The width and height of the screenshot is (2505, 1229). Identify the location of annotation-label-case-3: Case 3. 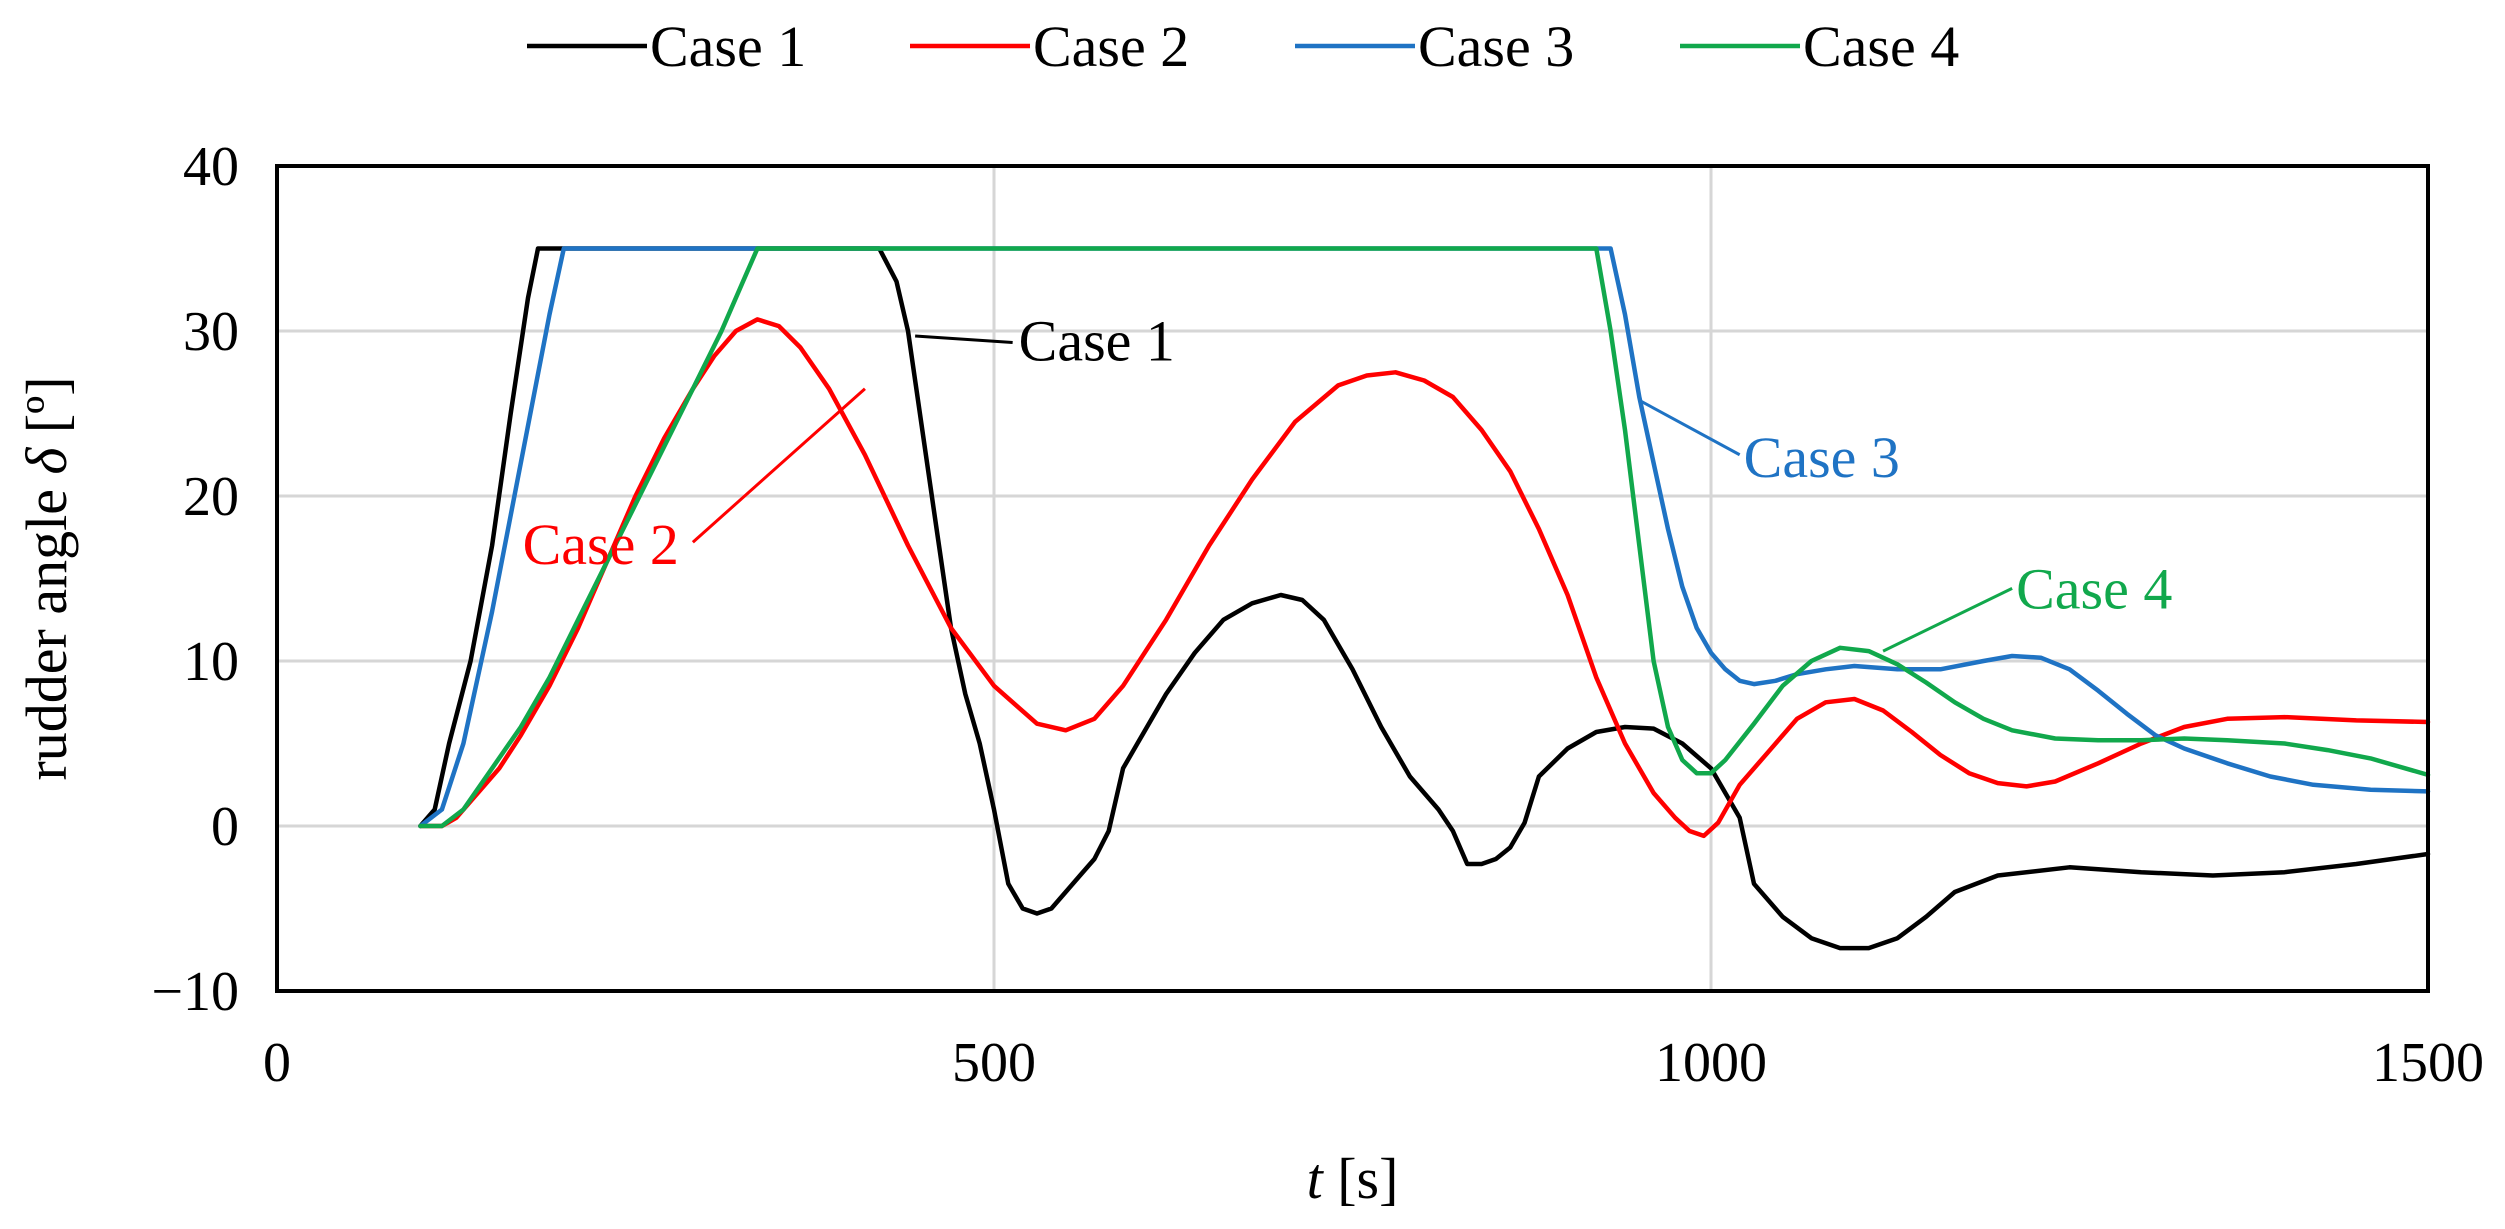
(1822, 457).